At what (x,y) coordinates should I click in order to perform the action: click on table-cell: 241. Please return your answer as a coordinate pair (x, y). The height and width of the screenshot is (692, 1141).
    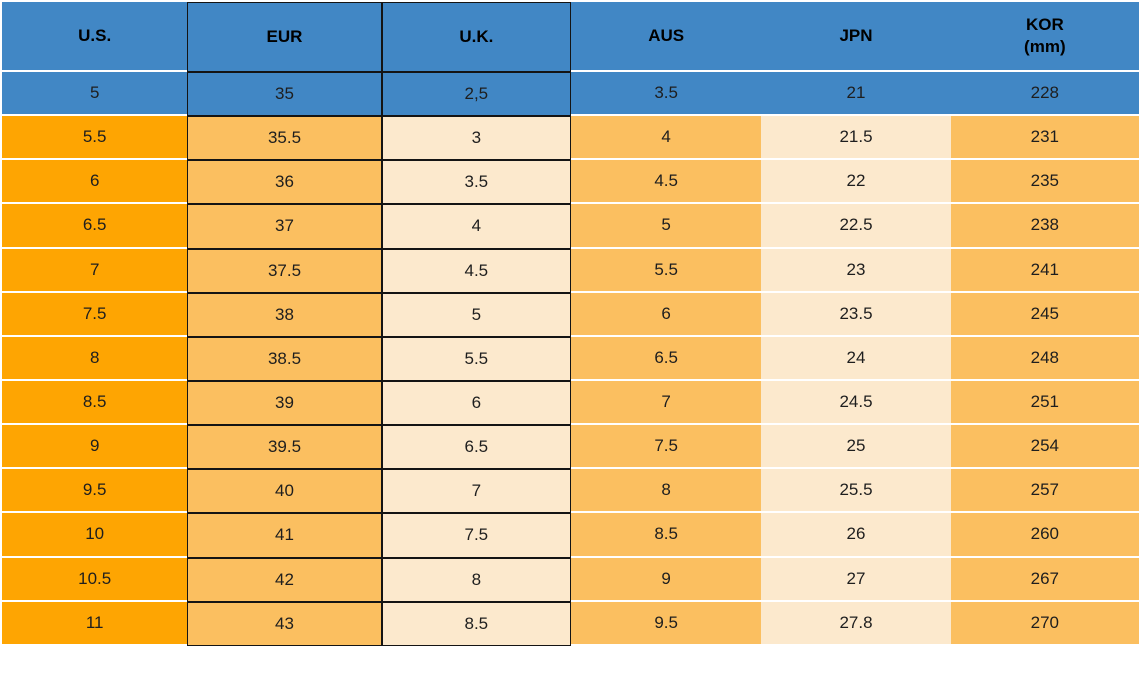
    Looking at the image, I should click on (1044, 270).